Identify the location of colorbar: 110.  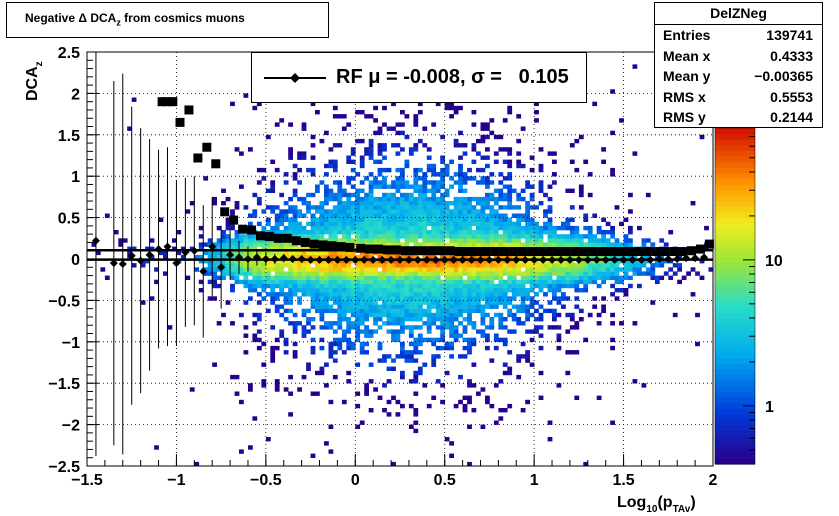
(748, 296).